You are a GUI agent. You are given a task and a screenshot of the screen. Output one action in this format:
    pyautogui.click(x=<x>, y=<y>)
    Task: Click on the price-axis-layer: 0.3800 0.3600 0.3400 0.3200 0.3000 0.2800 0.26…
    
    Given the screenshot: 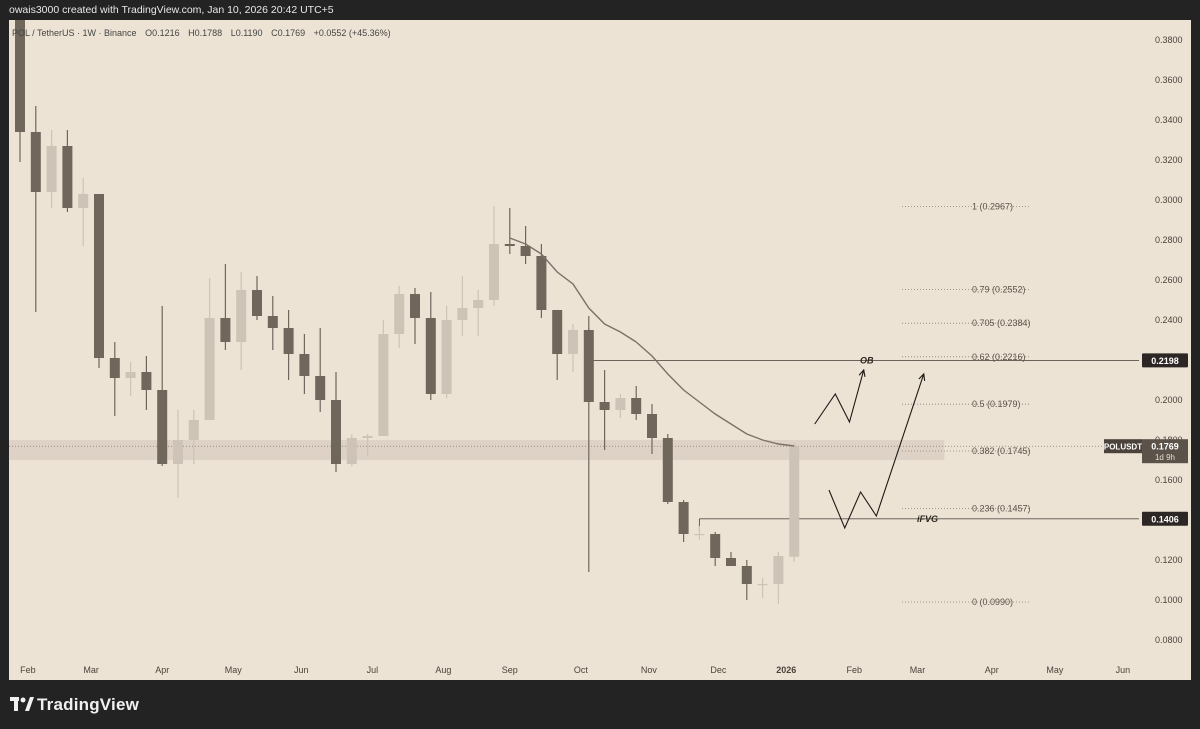 What is the action you would take?
    pyautogui.click(x=1169, y=340)
    